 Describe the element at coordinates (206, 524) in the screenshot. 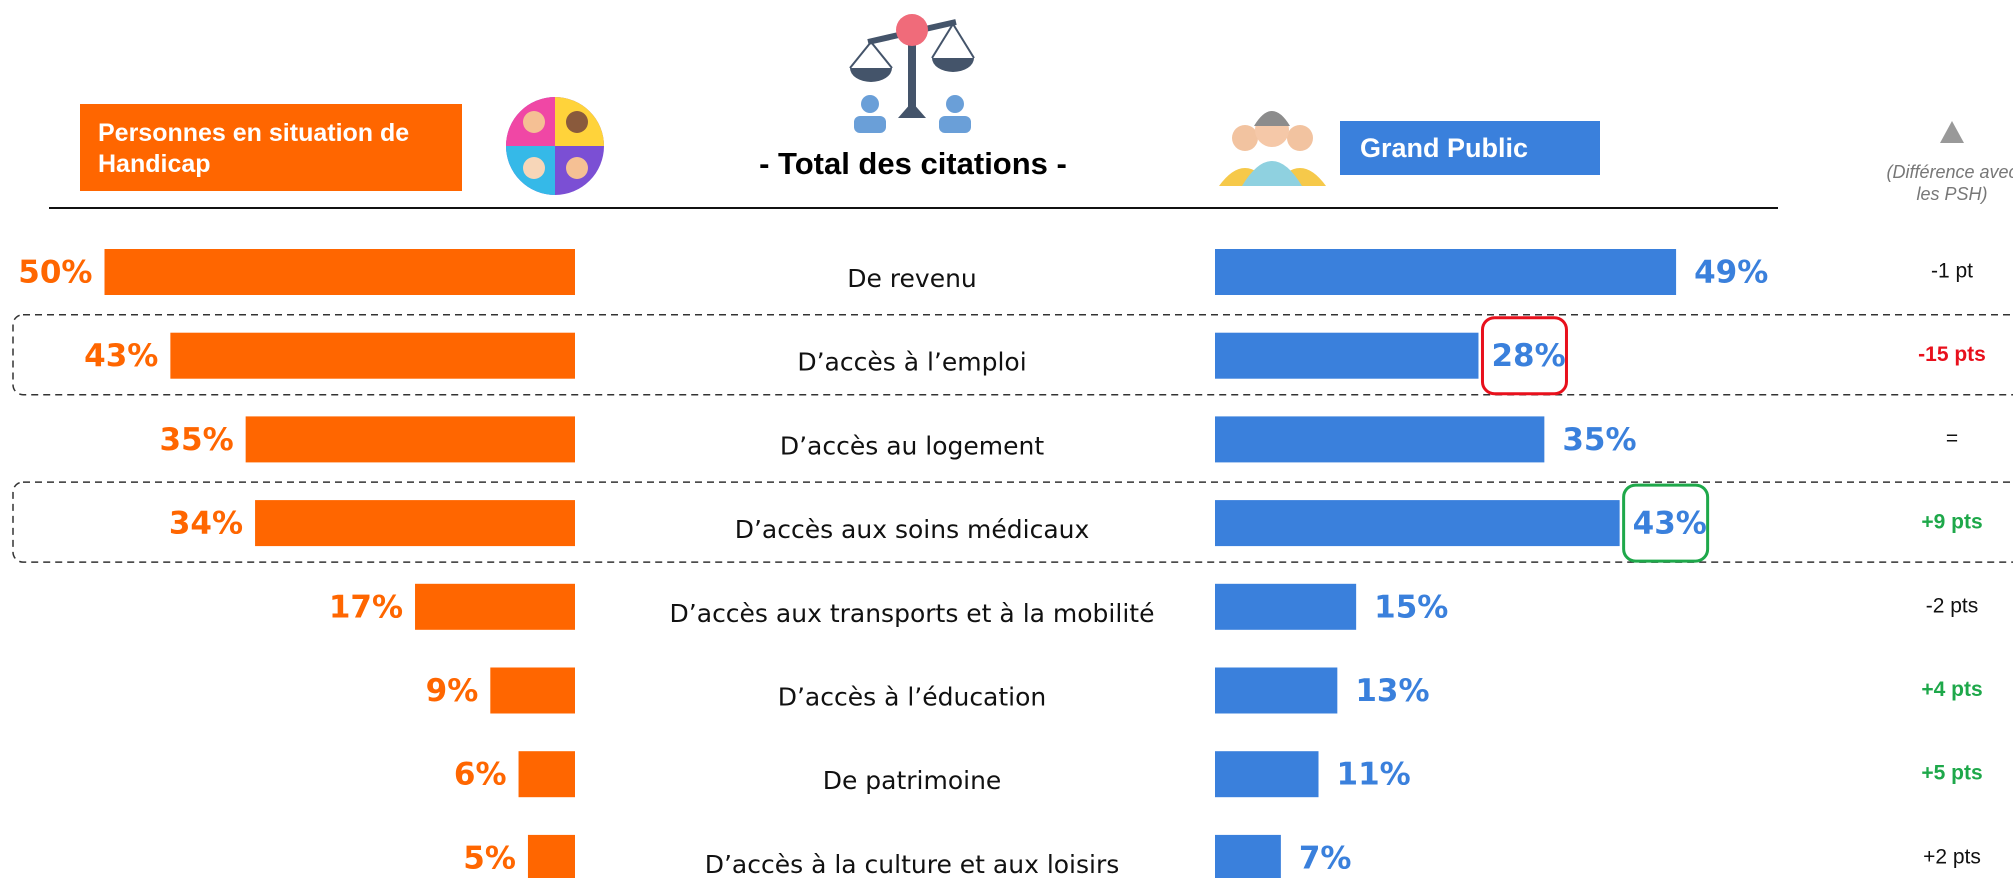

I see `value-label: 34%` at that location.